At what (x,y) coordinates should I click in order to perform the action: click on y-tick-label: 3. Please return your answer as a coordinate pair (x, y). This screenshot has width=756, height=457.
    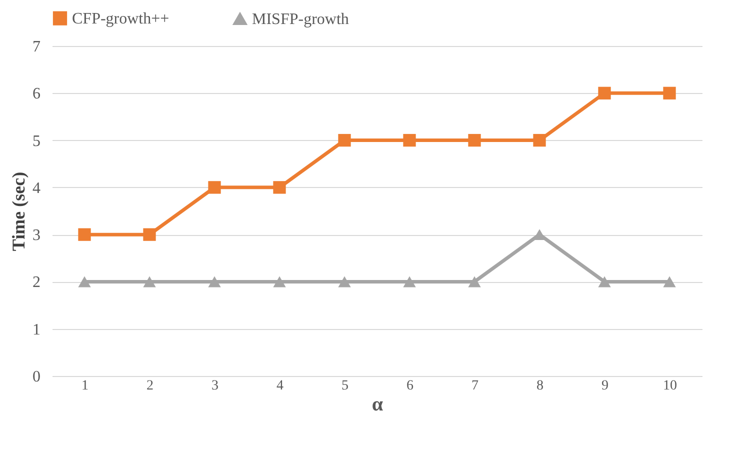
    Looking at the image, I should click on (36, 235).